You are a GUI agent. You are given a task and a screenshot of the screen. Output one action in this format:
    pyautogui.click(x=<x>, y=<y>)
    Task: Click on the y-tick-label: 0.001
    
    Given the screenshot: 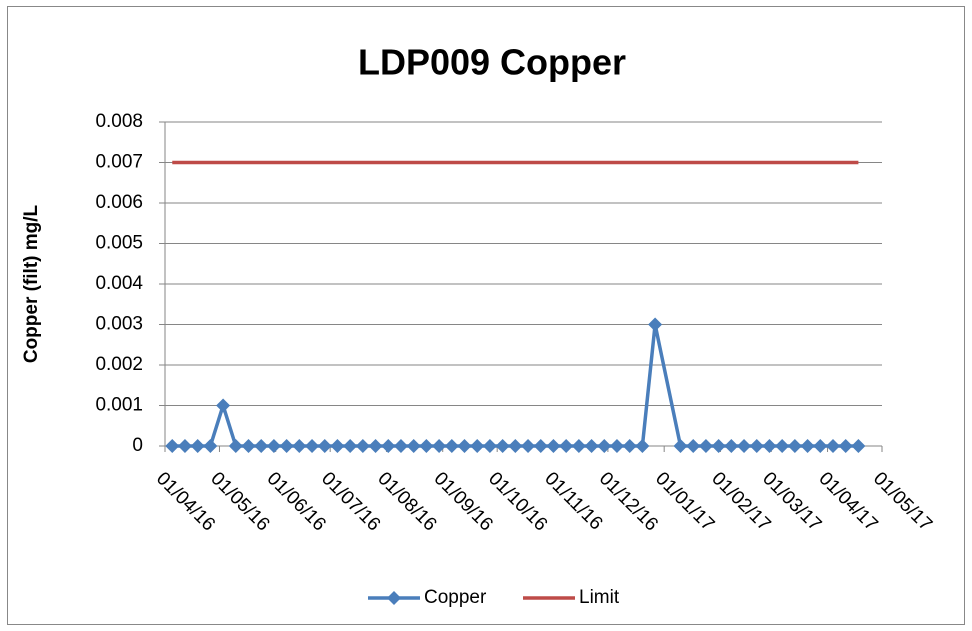 What is the action you would take?
    pyautogui.click(x=119, y=405)
    